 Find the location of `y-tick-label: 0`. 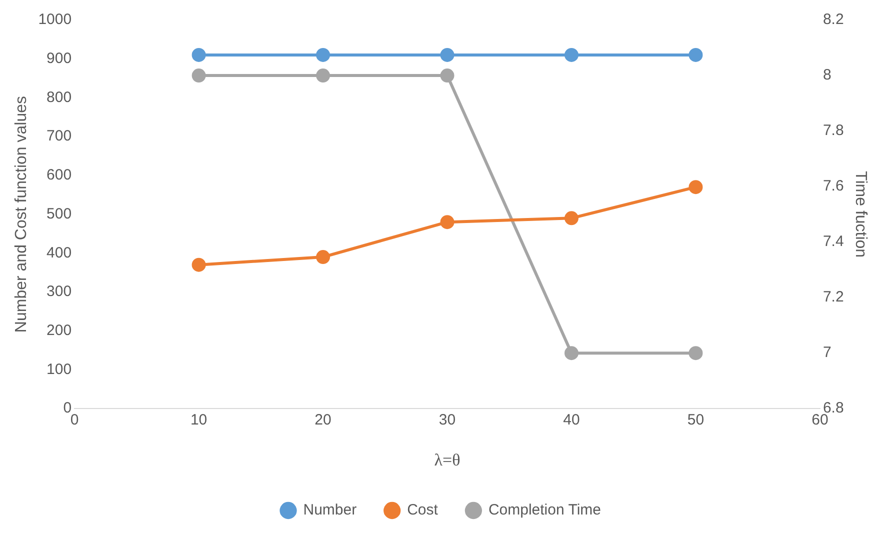

y-tick-label: 0 is located at coordinates (67, 408).